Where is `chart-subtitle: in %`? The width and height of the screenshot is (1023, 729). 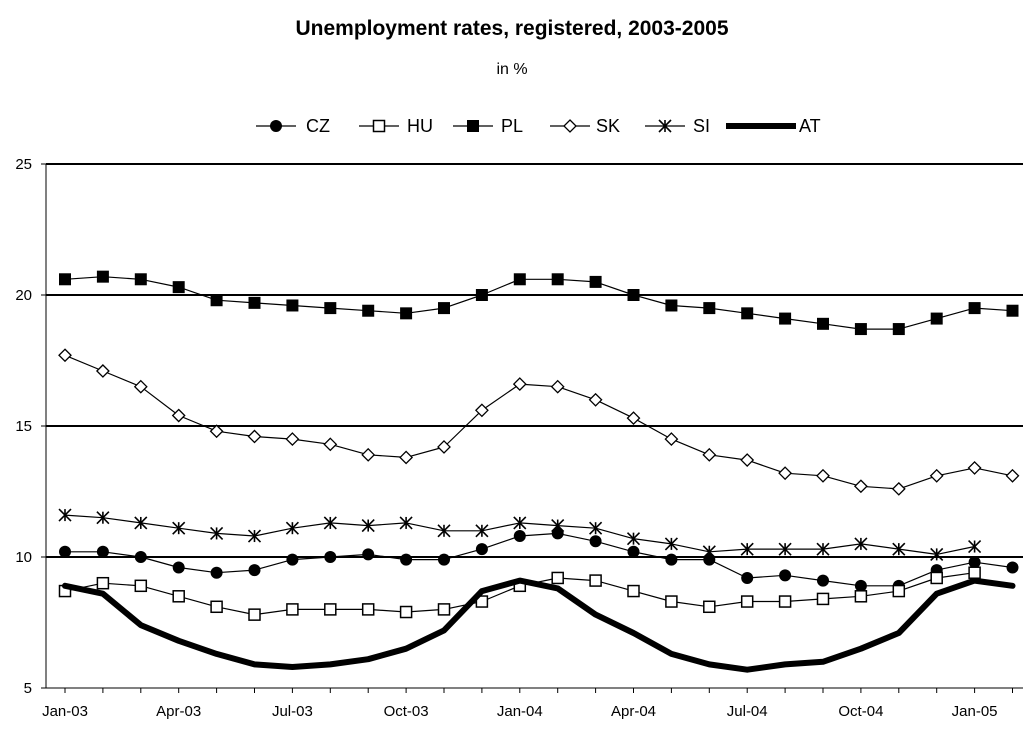 chart-subtitle: in % is located at coordinates (511, 69).